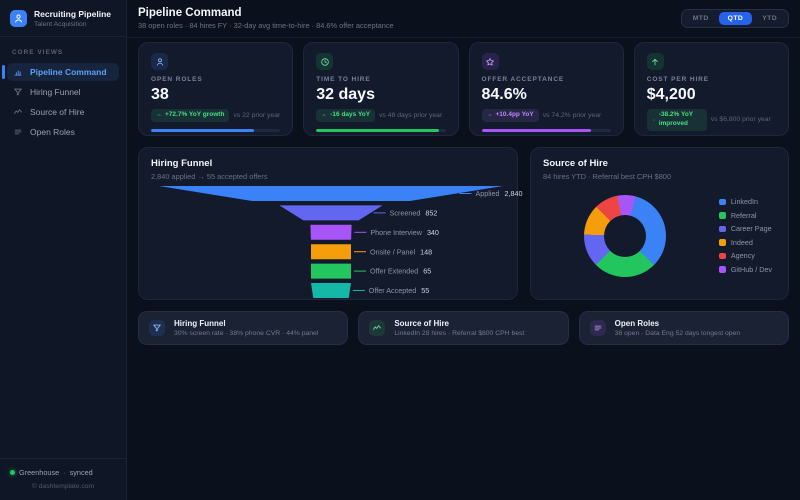 The height and width of the screenshot is (500, 800). I want to click on kpi-meta: -38.2% YoY improved vs $6,800 prior year, so click(711, 120).